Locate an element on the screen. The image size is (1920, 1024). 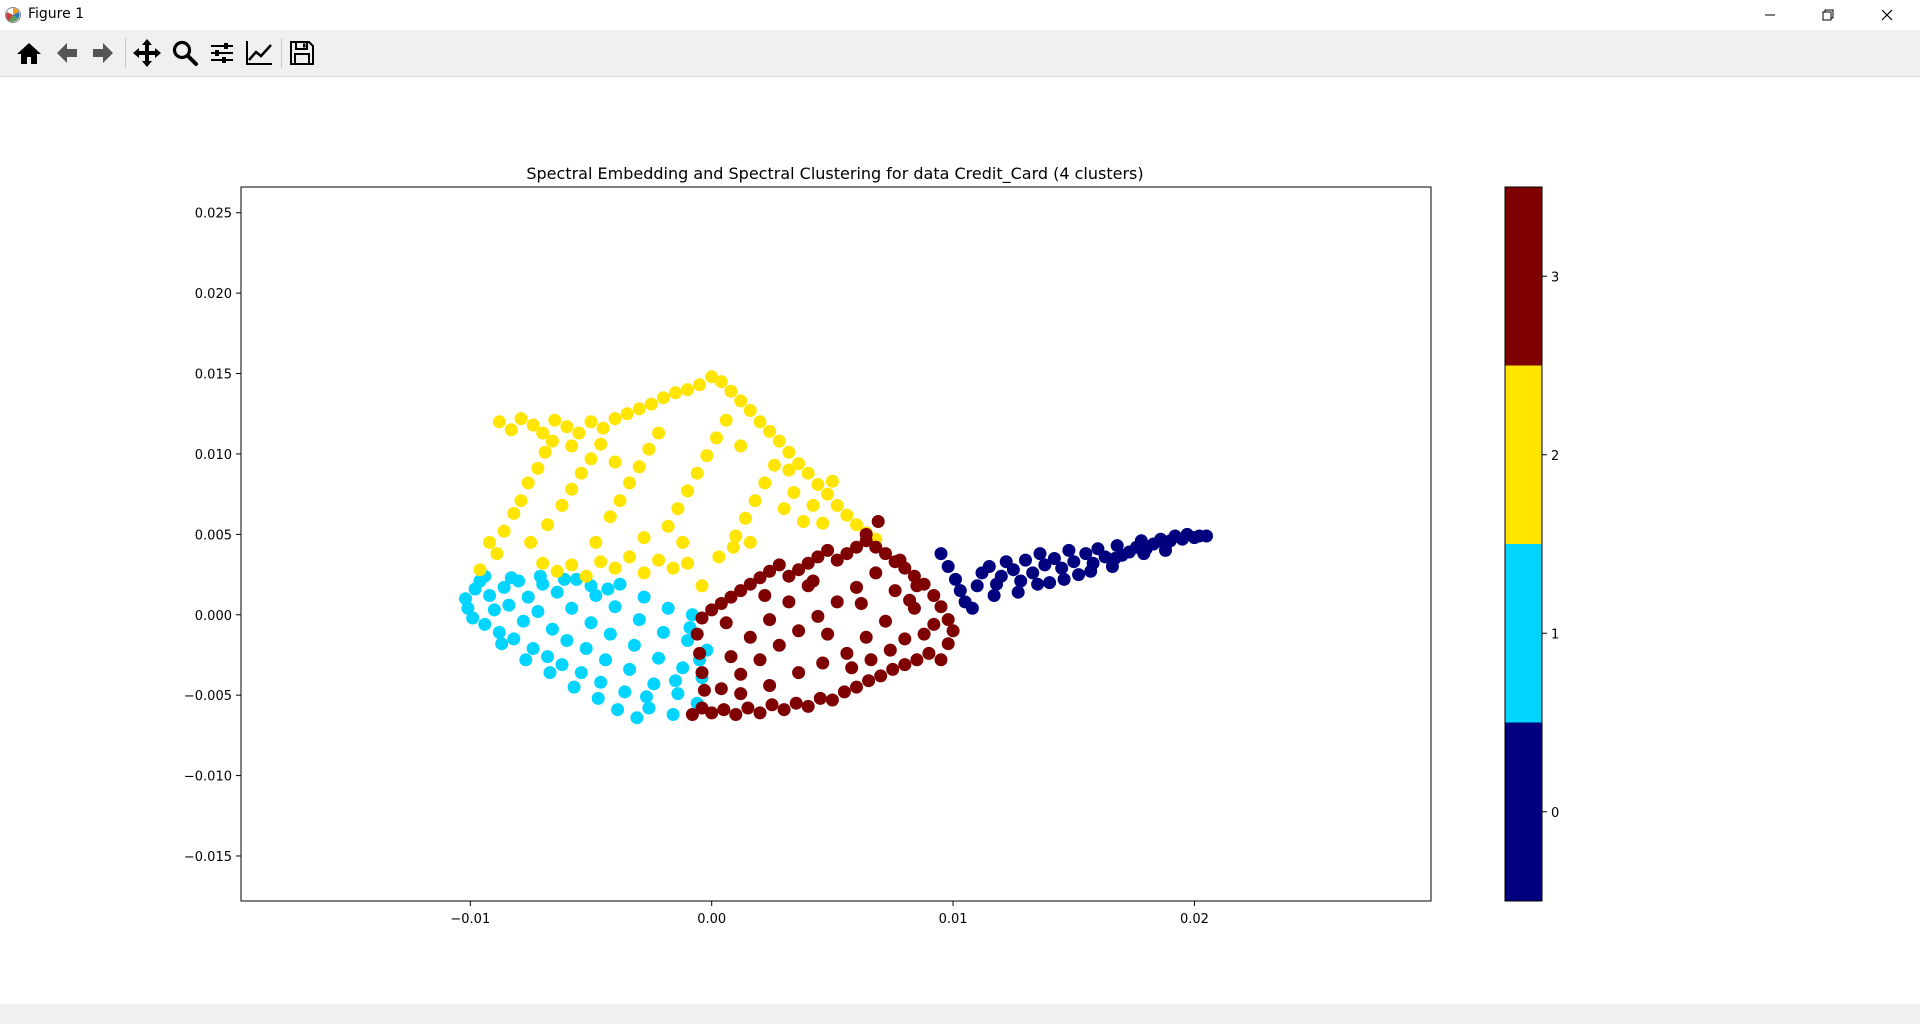
back-arrow-icon is located at coordinates (67, 53).